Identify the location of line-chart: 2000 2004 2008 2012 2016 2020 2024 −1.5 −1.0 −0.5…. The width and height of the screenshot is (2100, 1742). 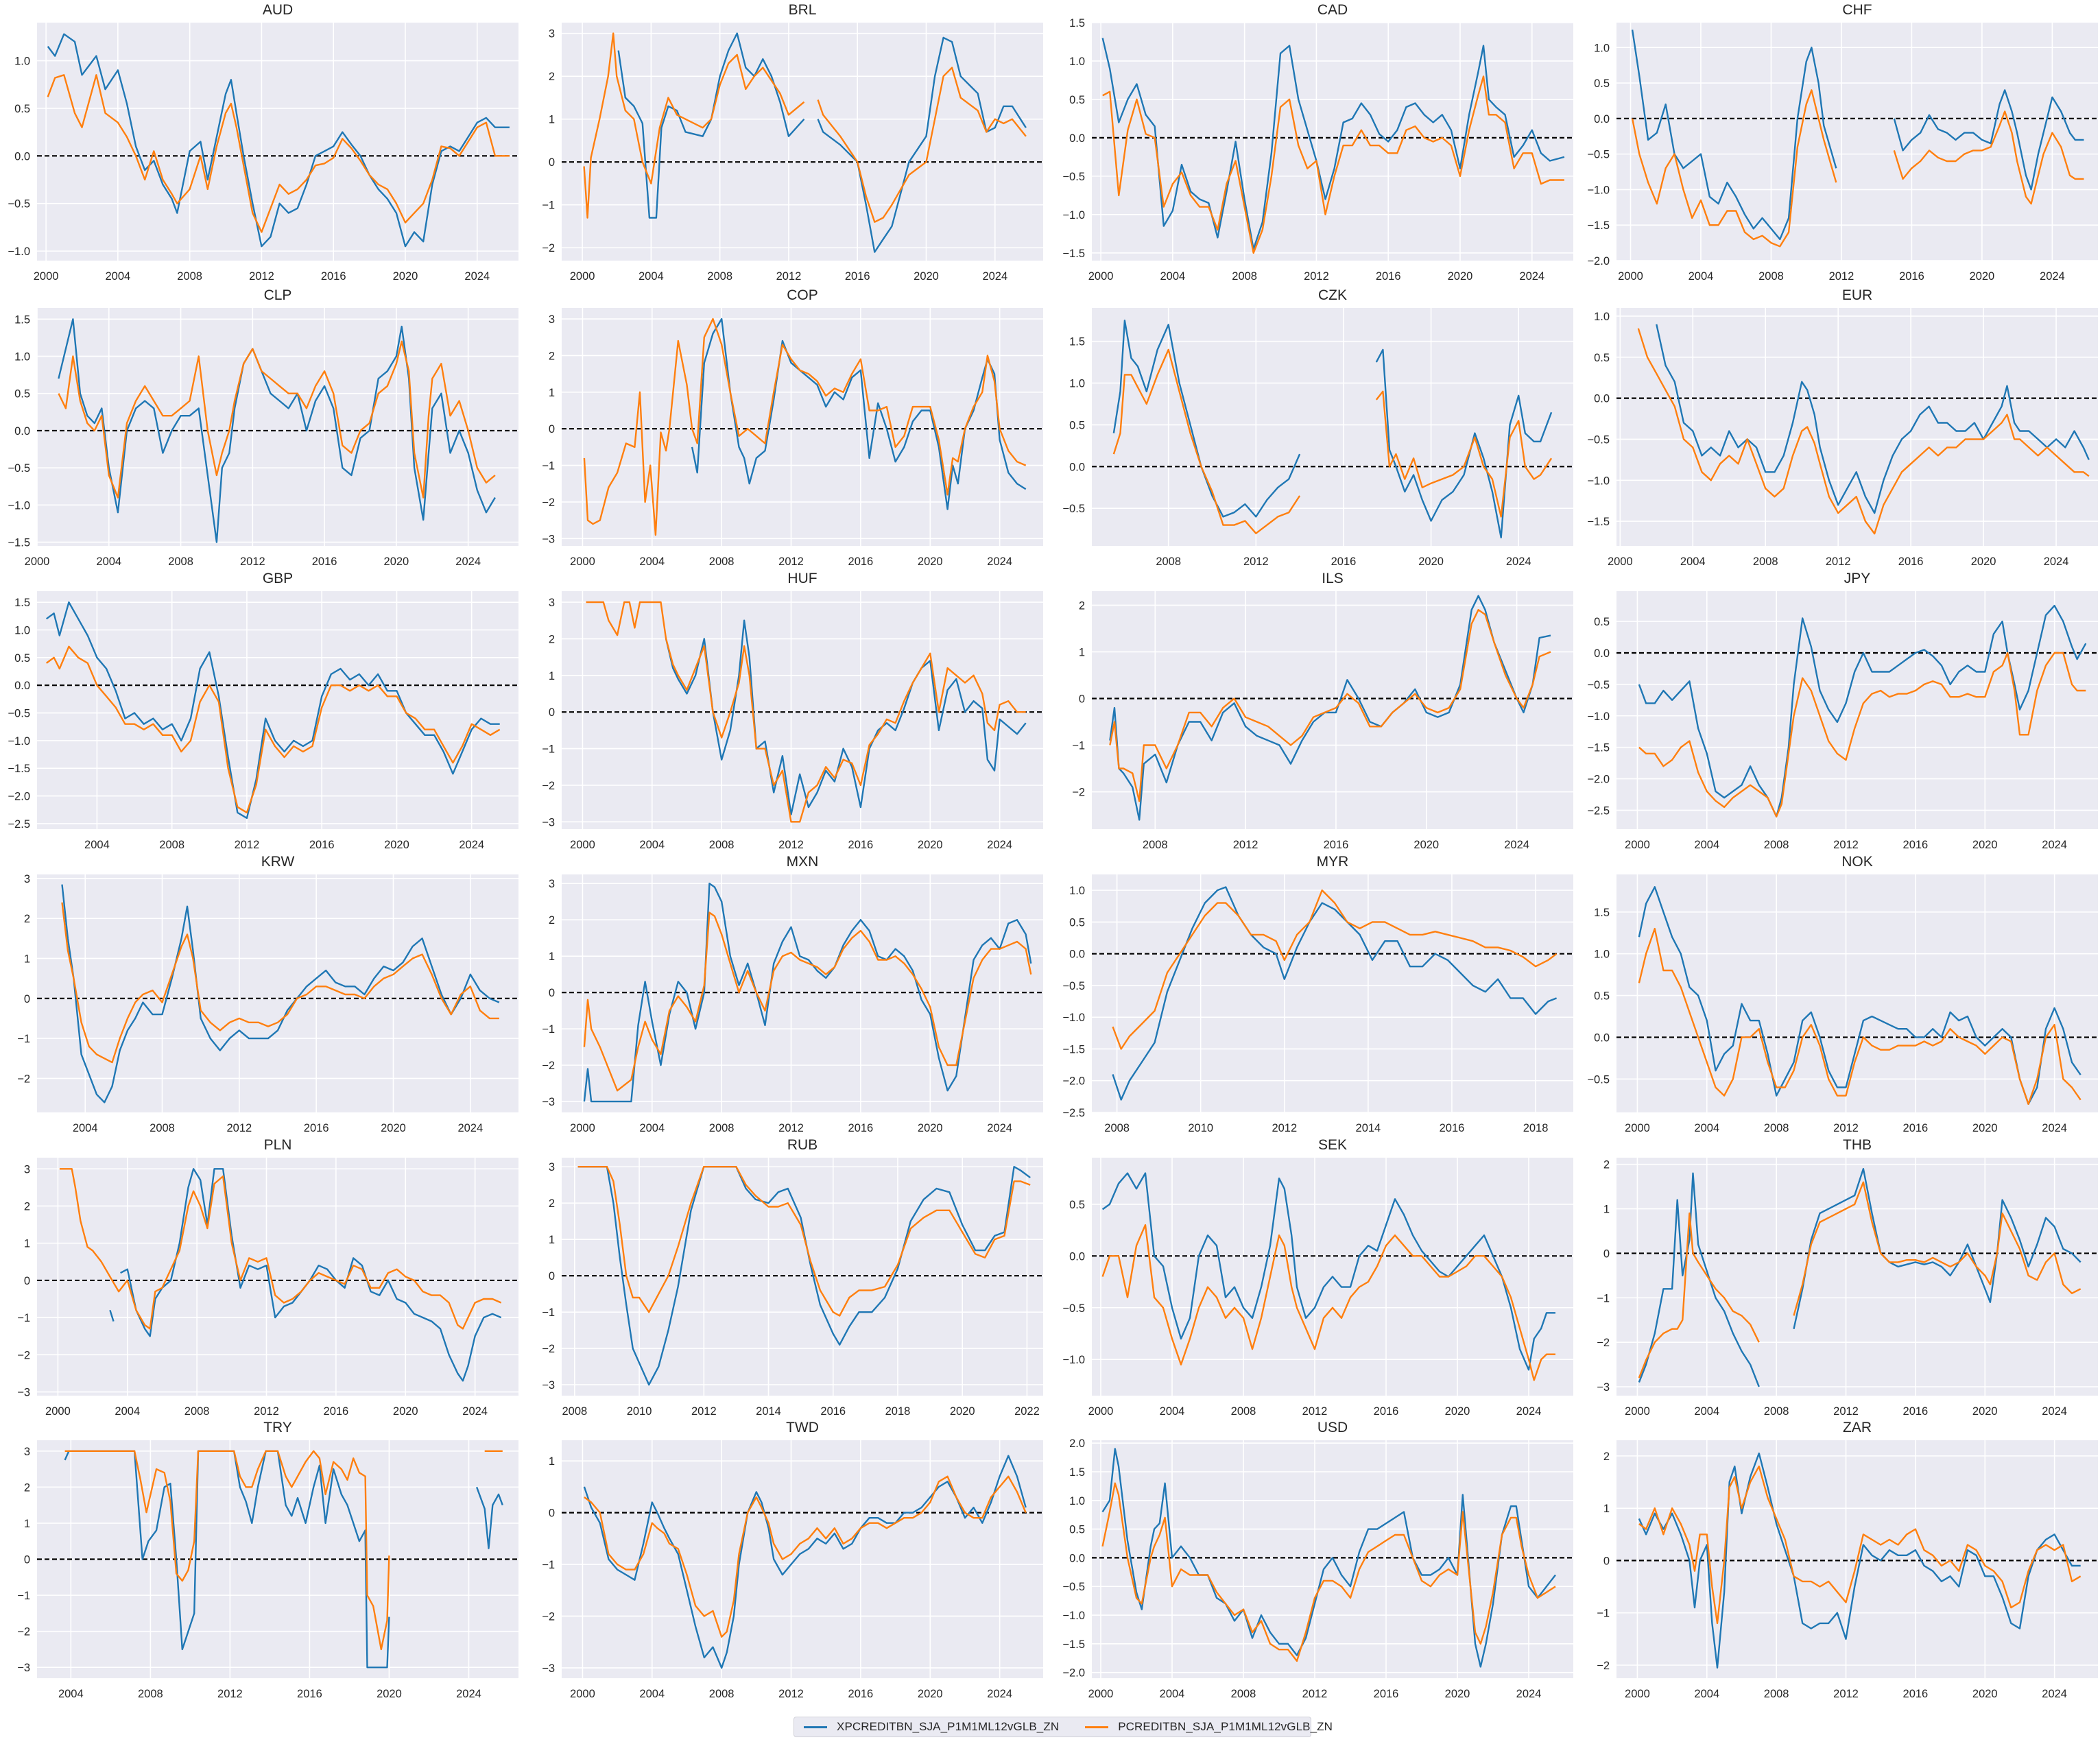
(263, 428).